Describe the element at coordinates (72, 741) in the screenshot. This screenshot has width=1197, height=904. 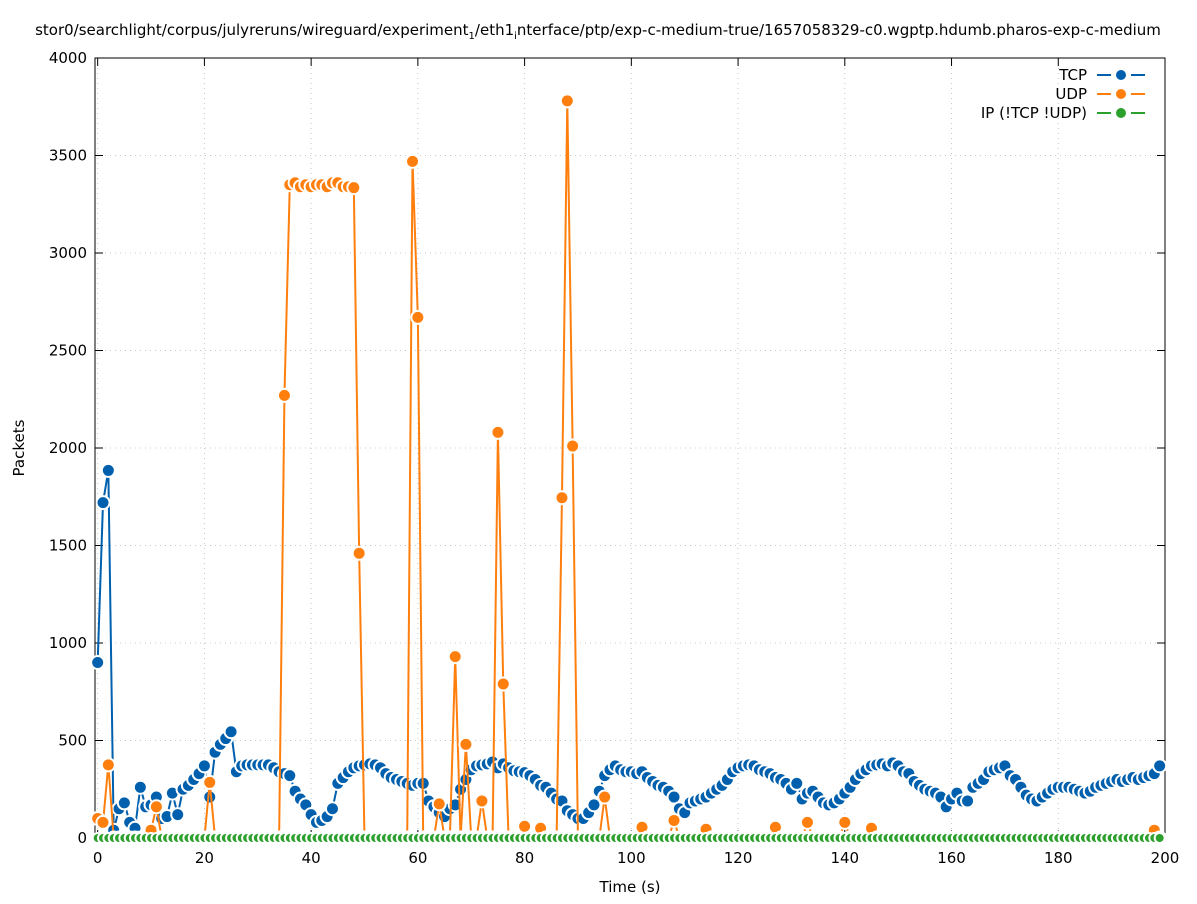
I see `y-tick-label: 500` at that location.